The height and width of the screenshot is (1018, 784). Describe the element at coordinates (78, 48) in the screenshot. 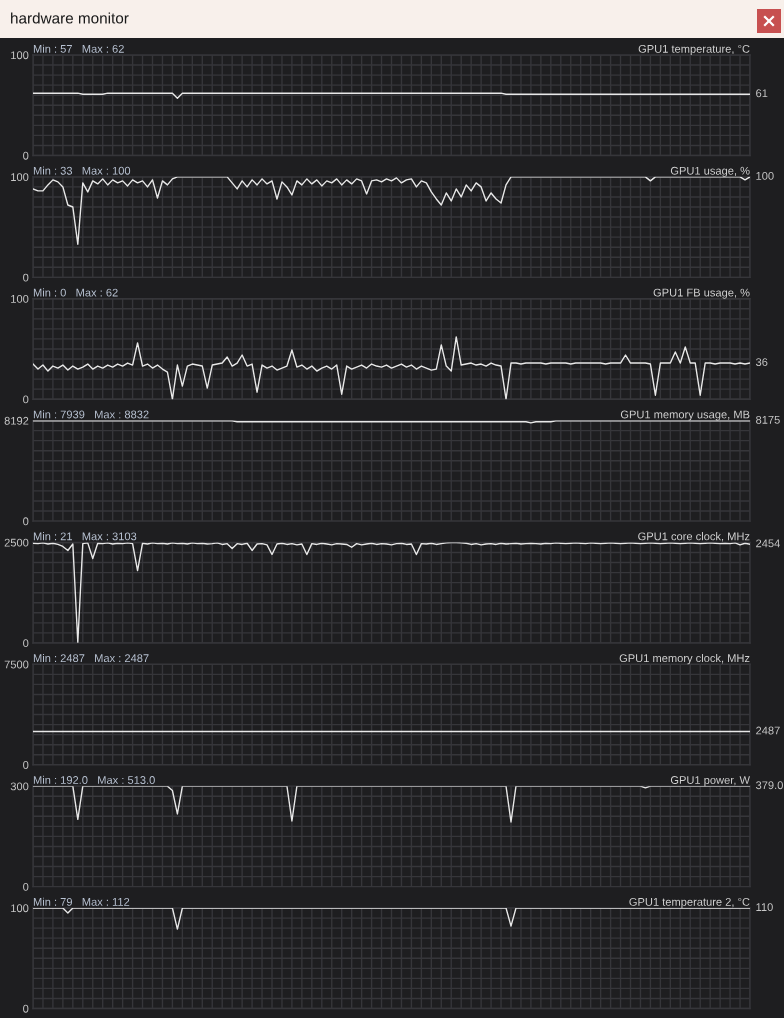

I see `text: Min : 57 Max : 62` at that location.